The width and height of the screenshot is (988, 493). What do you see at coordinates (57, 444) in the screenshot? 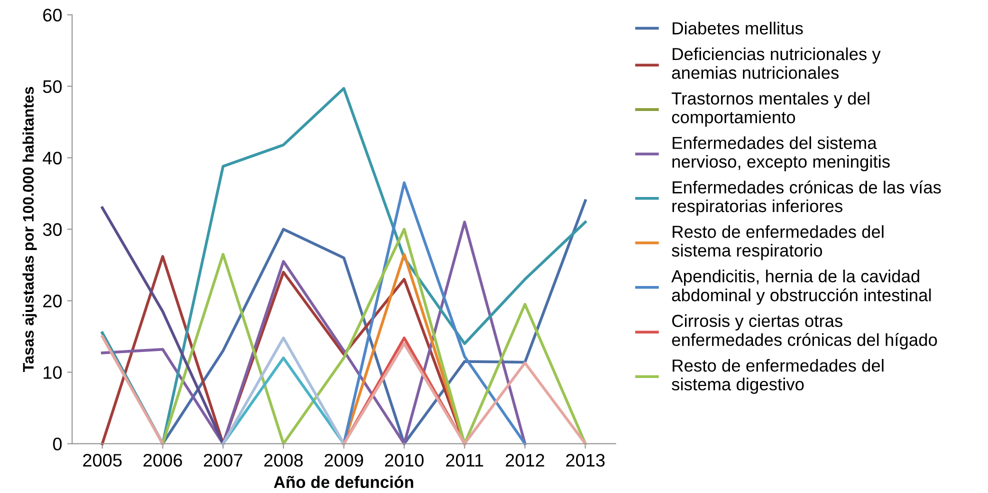
I see `y-tick-label: 0` at bounding box center [57, 444].